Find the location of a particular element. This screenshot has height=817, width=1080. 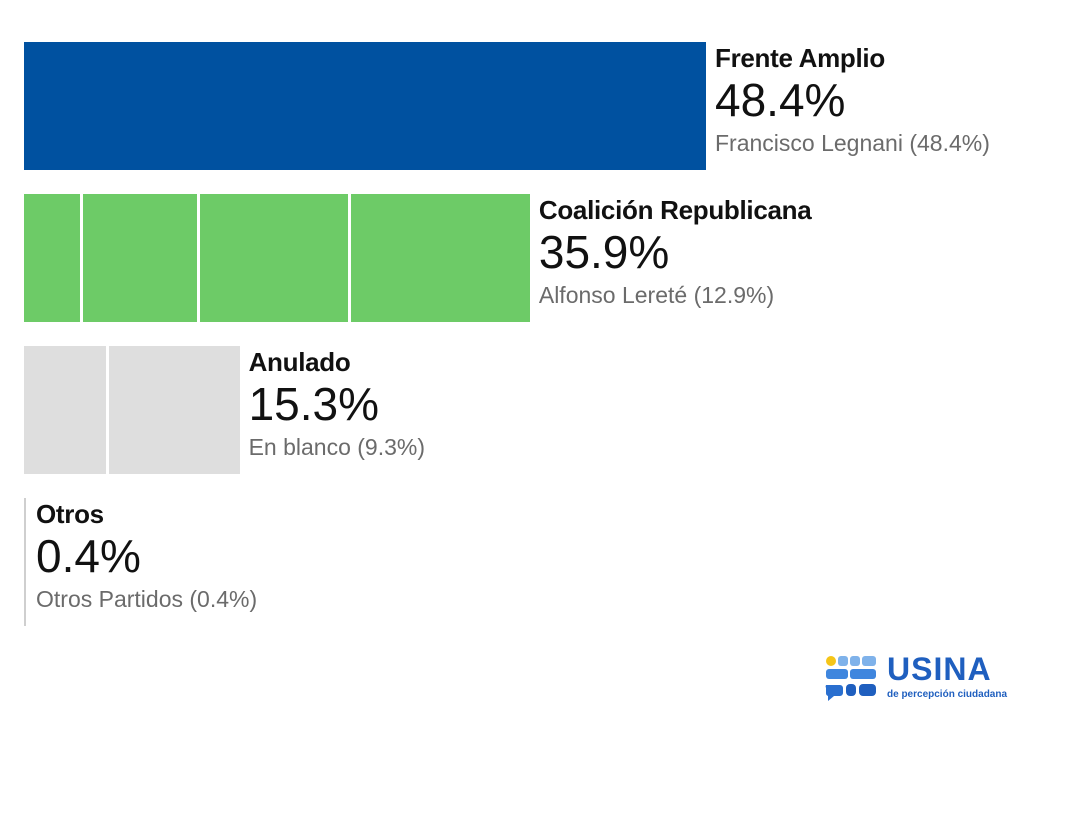

party-detail: En blanco (9.3%) is located at coordinates (337, 447).